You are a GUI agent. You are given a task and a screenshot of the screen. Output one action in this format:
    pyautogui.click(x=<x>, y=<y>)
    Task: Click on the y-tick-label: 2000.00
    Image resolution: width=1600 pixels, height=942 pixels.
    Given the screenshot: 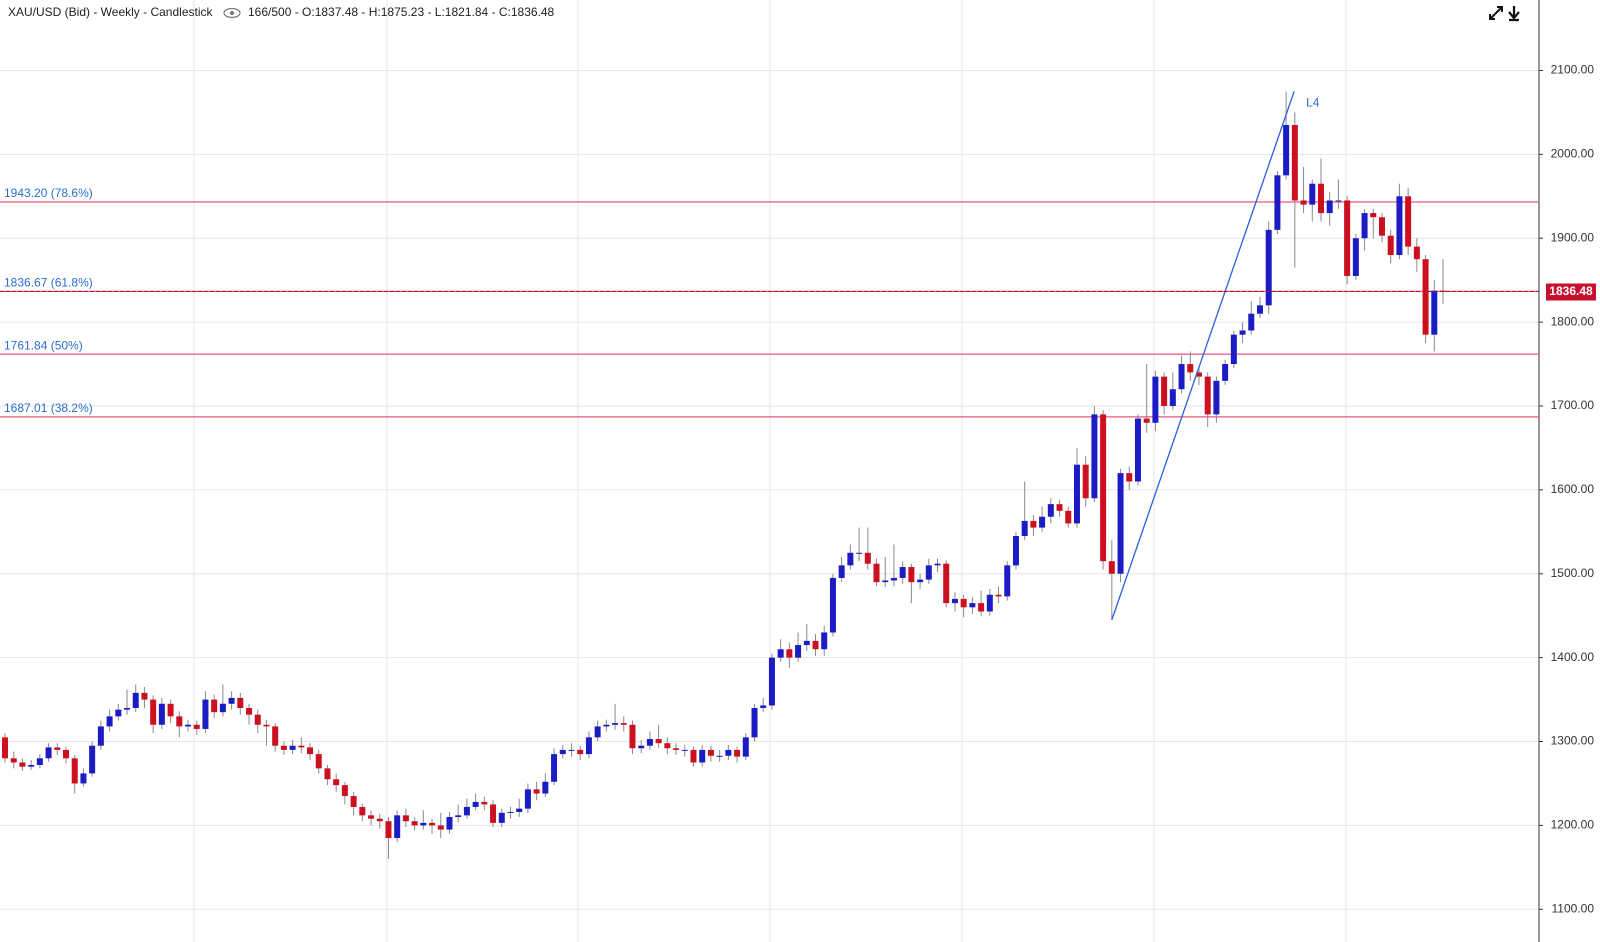 What is the action you would take?
    pyautogui.click(x=1573, y=154)
    